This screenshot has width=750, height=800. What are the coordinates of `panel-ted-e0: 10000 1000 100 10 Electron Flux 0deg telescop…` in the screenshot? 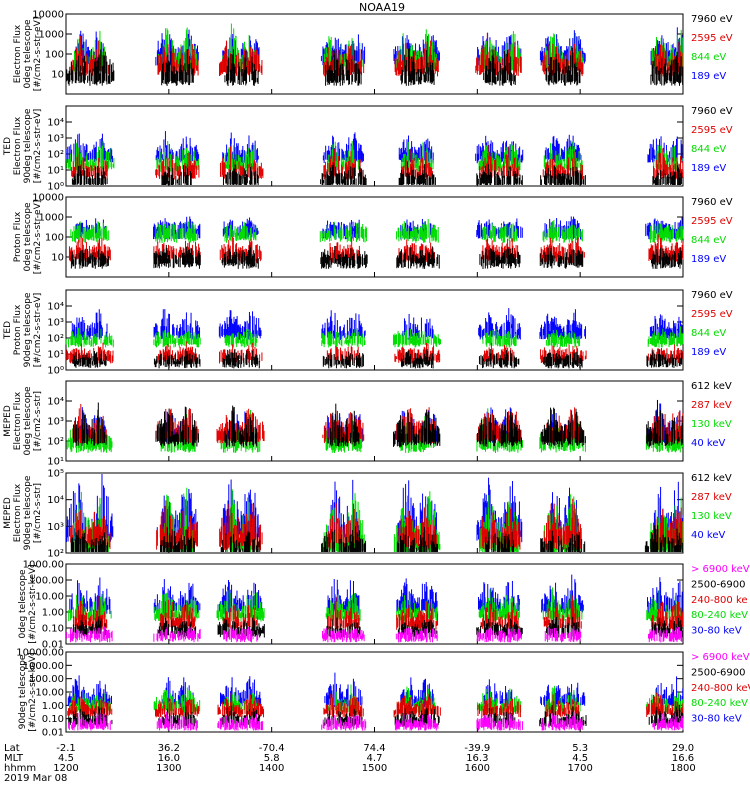 It's located at (373, 52).